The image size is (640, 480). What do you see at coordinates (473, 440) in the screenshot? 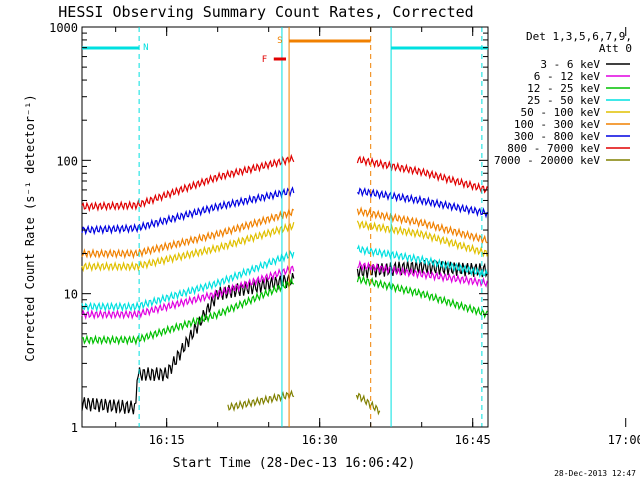
I see `x-tick-label: 16:45` at bounding box center [473, 440].